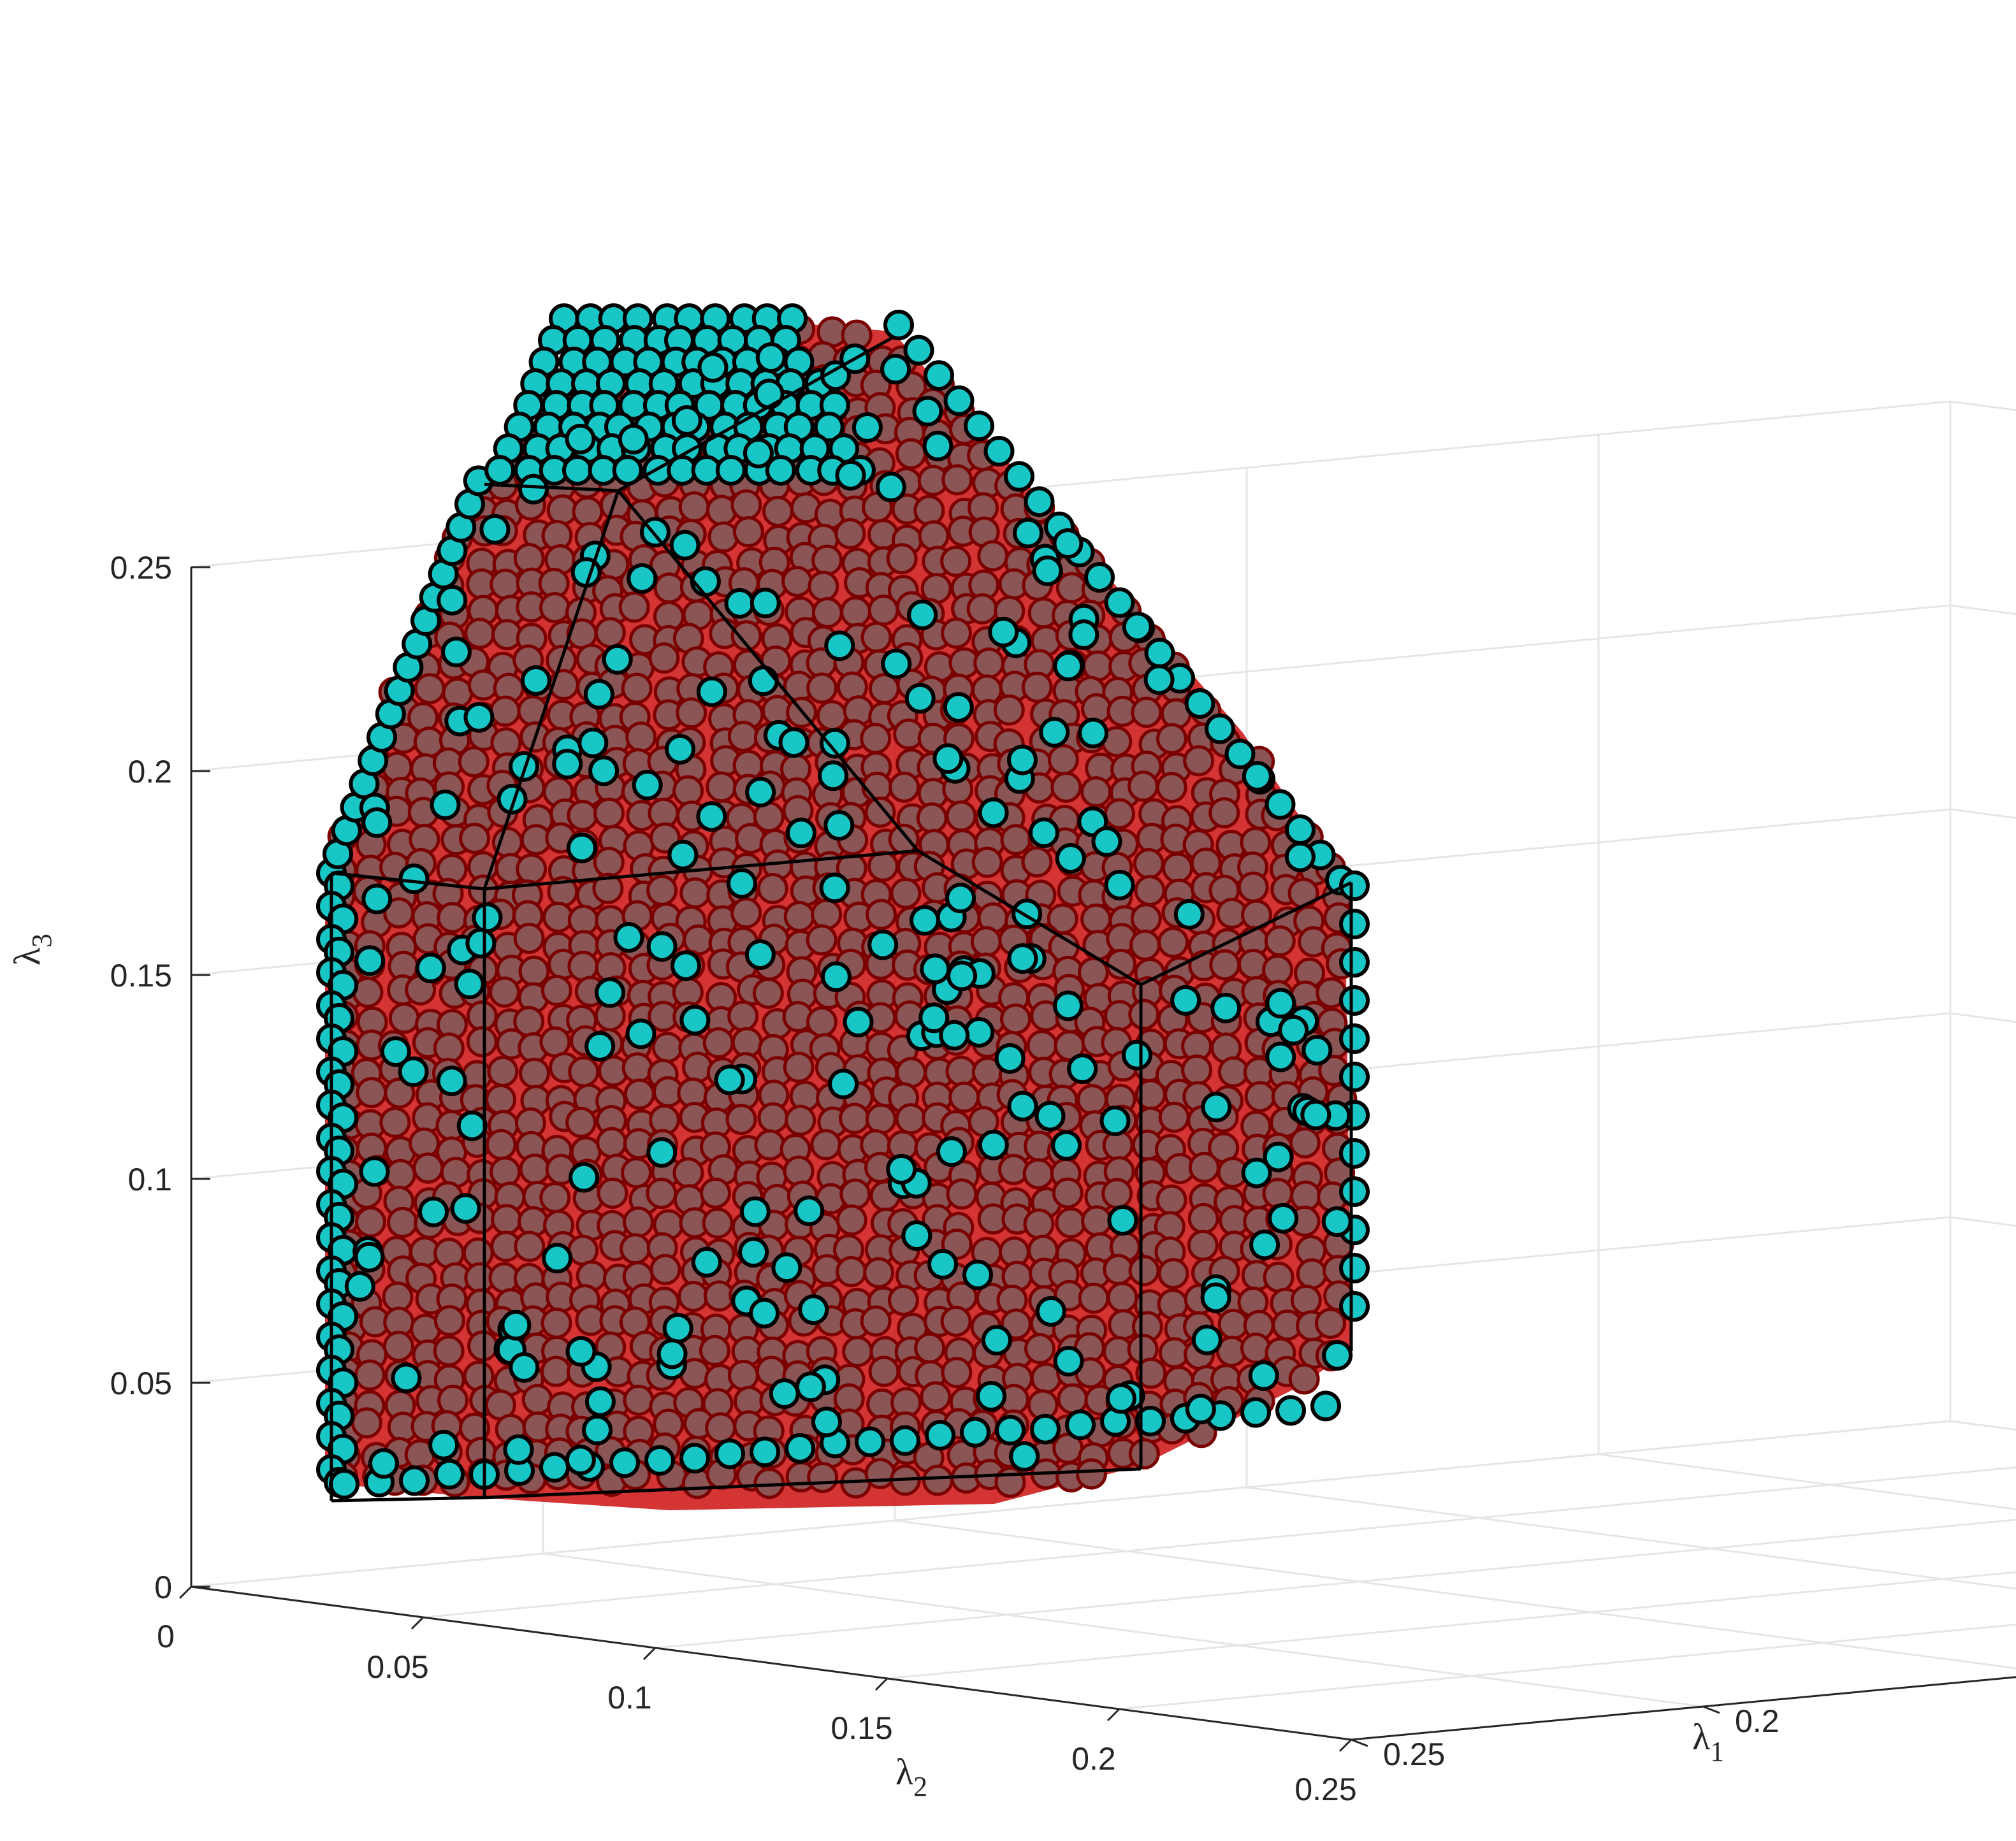  I want to click on z-tick-label: 0.05, so click(141, 1384).